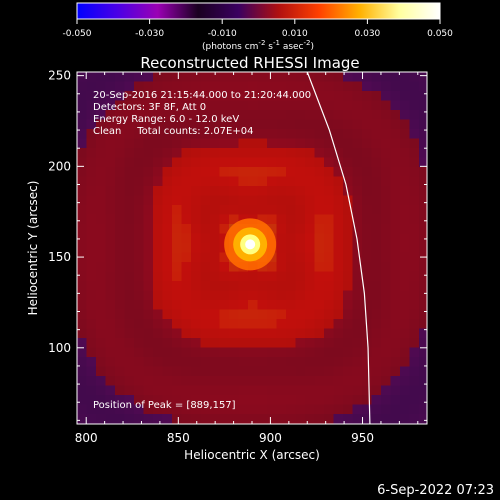 This screenshot has height=500, width=500. Describe the element at coordinates (173, 131) in the screenshot. I see `annotation-clean-counts: Clean Total counts: 2.07E+04` at that location.